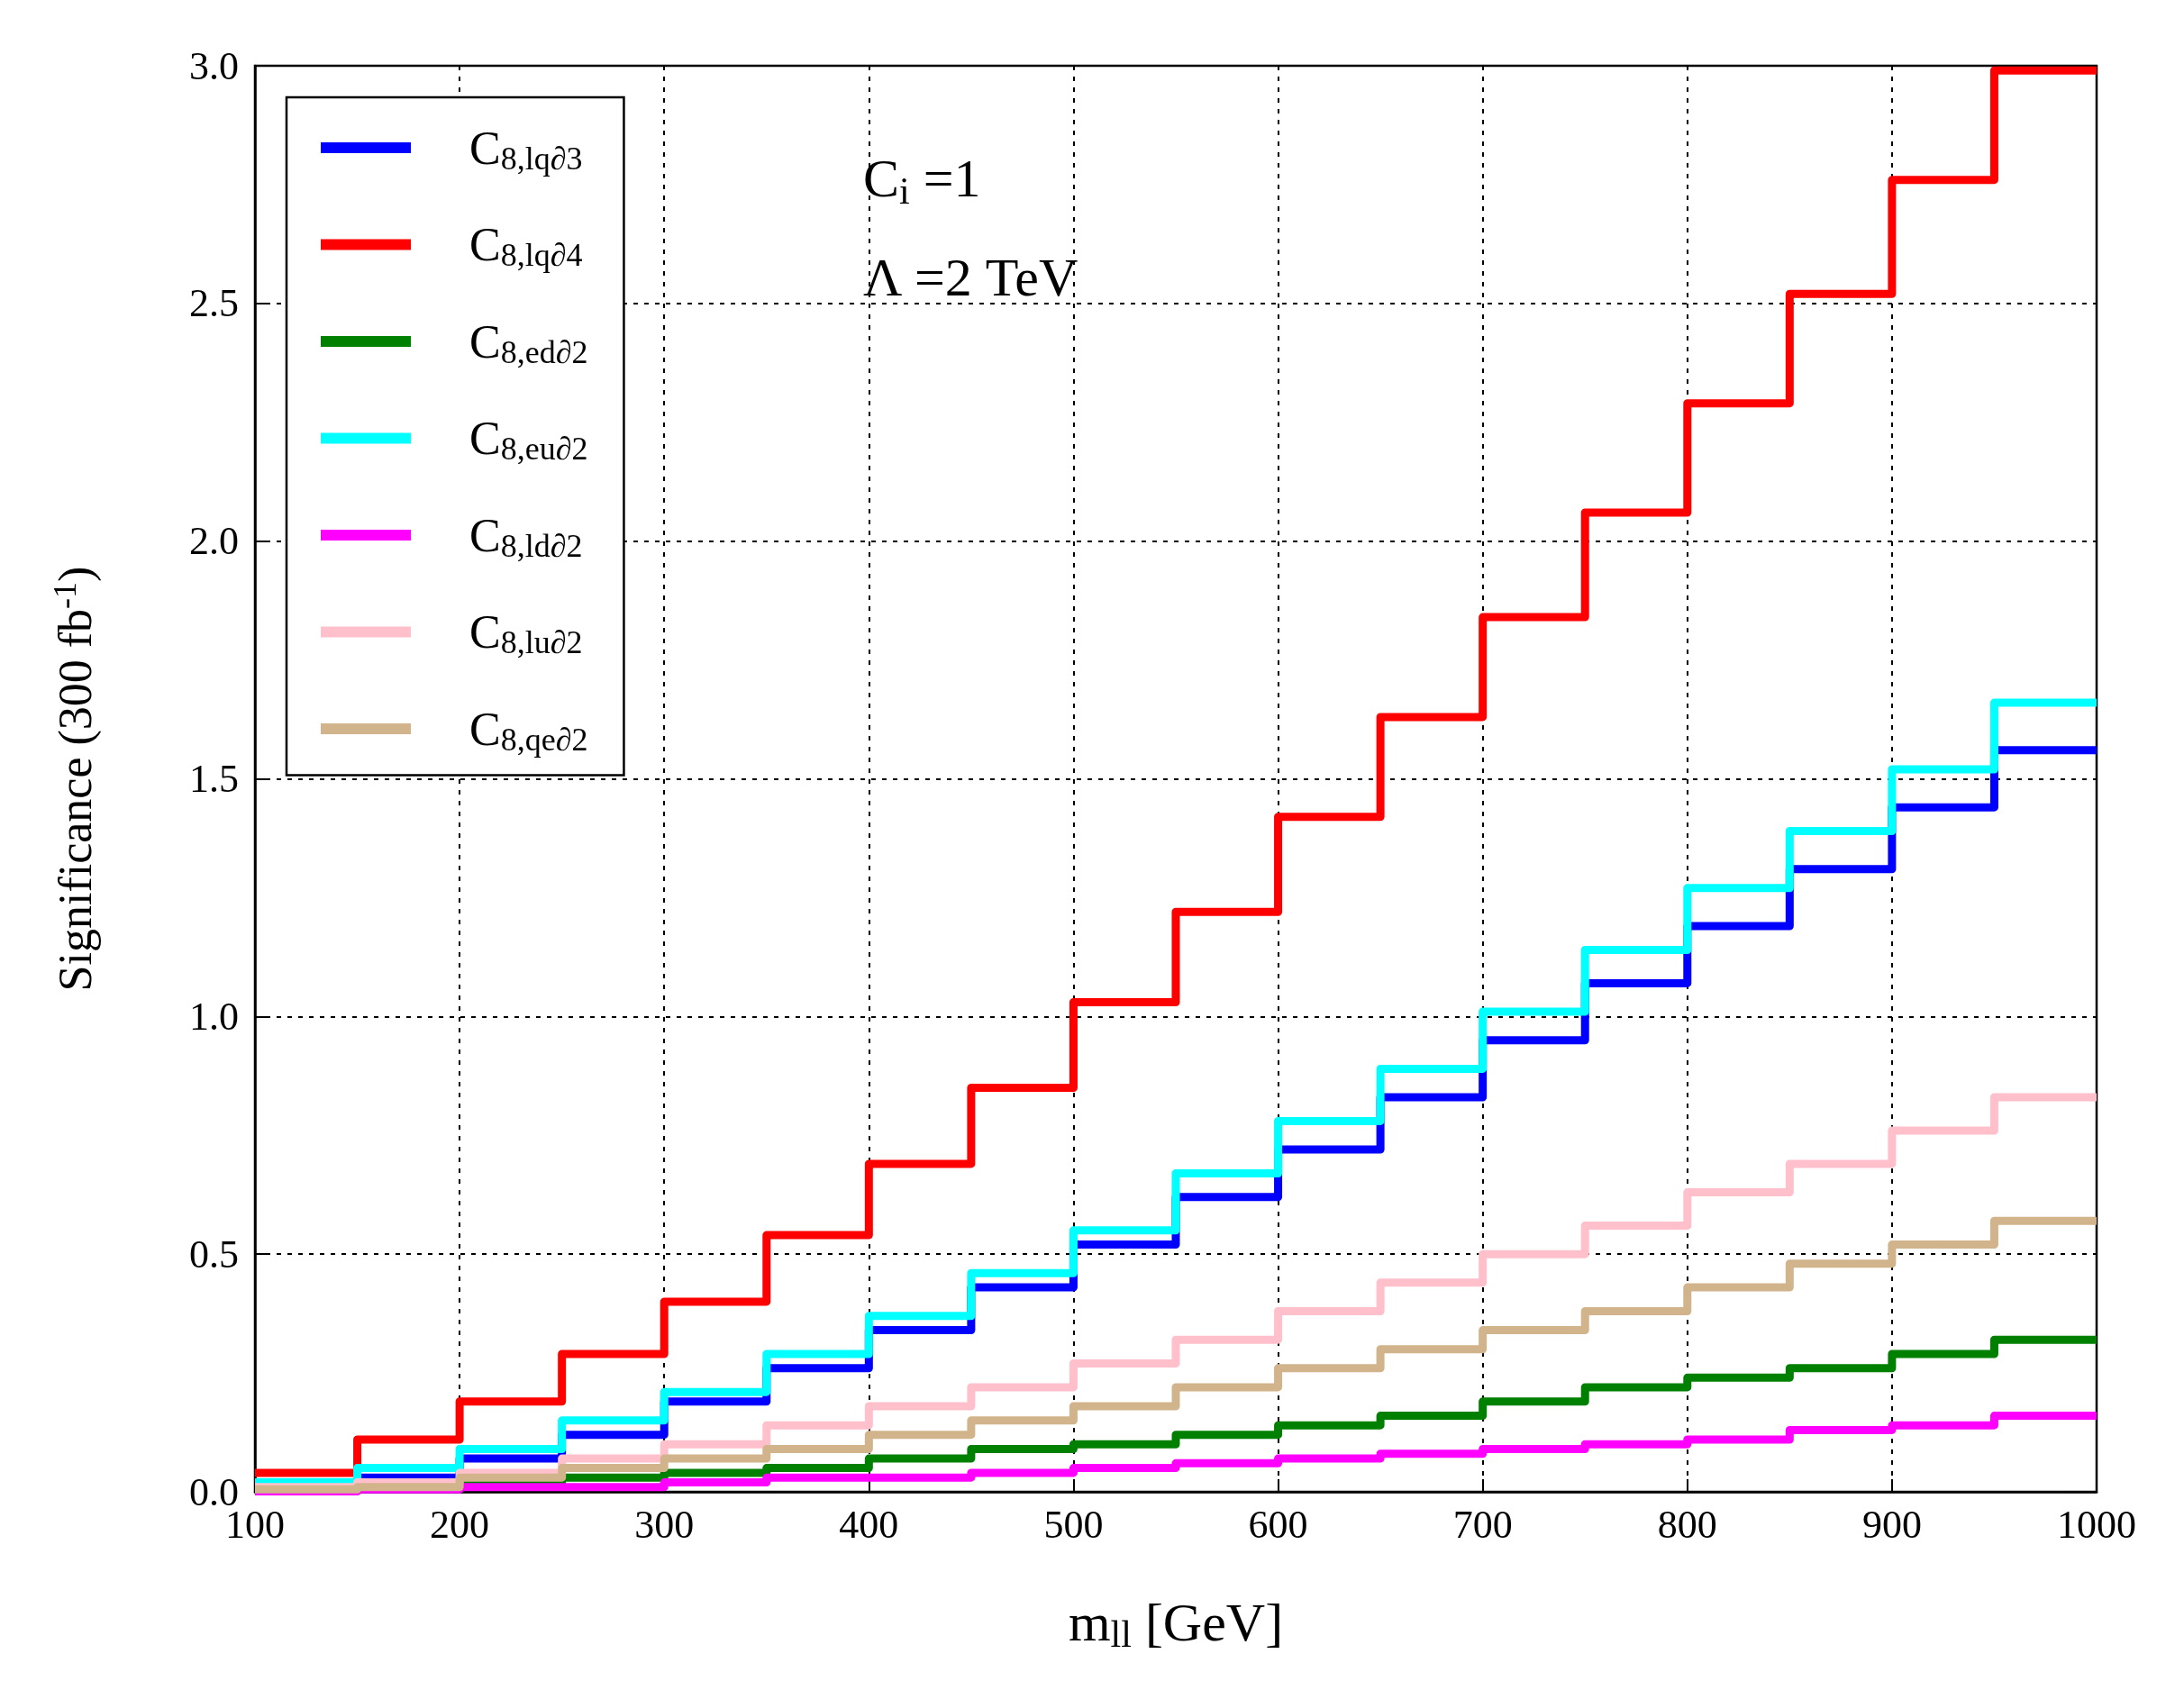 The image size is (2184, 1681). What do you see at coordinates (1892, 1525) in the screenshot?
I see `x-tick-label: 900` at bounding box center [1892, 1525].